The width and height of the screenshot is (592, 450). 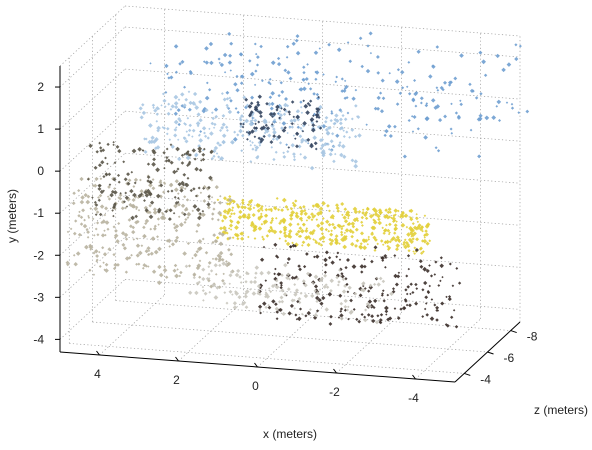 What do you see at coordinates (97, 374) in the screenshot?
I see `x-tick-label: 4` at bounding box center [97, 374].